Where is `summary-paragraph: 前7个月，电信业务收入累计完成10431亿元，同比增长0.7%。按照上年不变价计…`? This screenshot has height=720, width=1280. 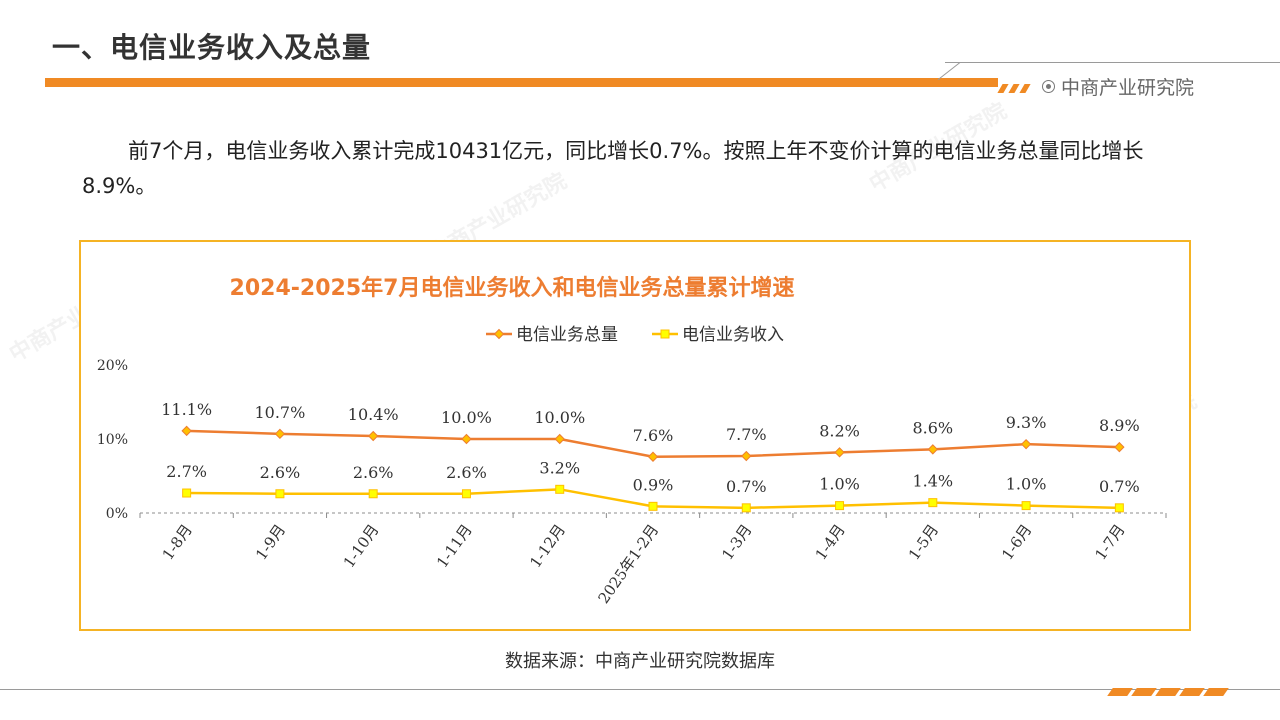 summary-paragraph: 前7个月，电信业务收入累计完成10431亿元，同比增长0.7%。按照上年不变价计… is located at coordinates (613, 168).